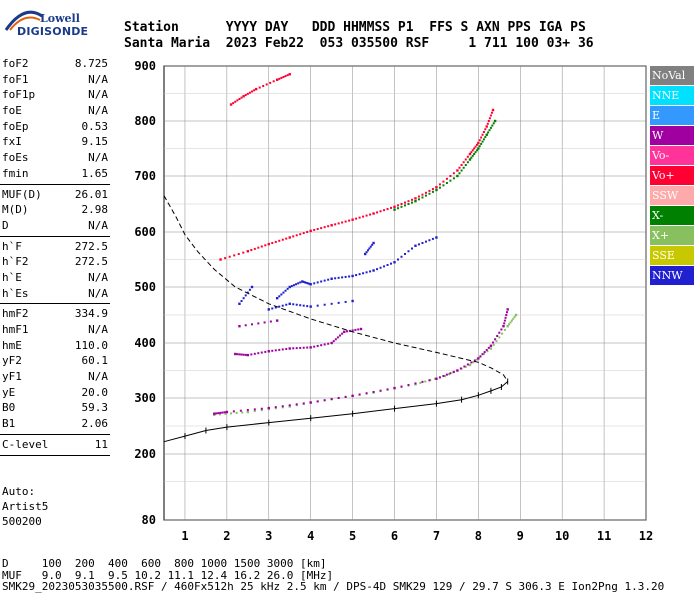  I want to click on param-value: 26.01, so click(91, 194).